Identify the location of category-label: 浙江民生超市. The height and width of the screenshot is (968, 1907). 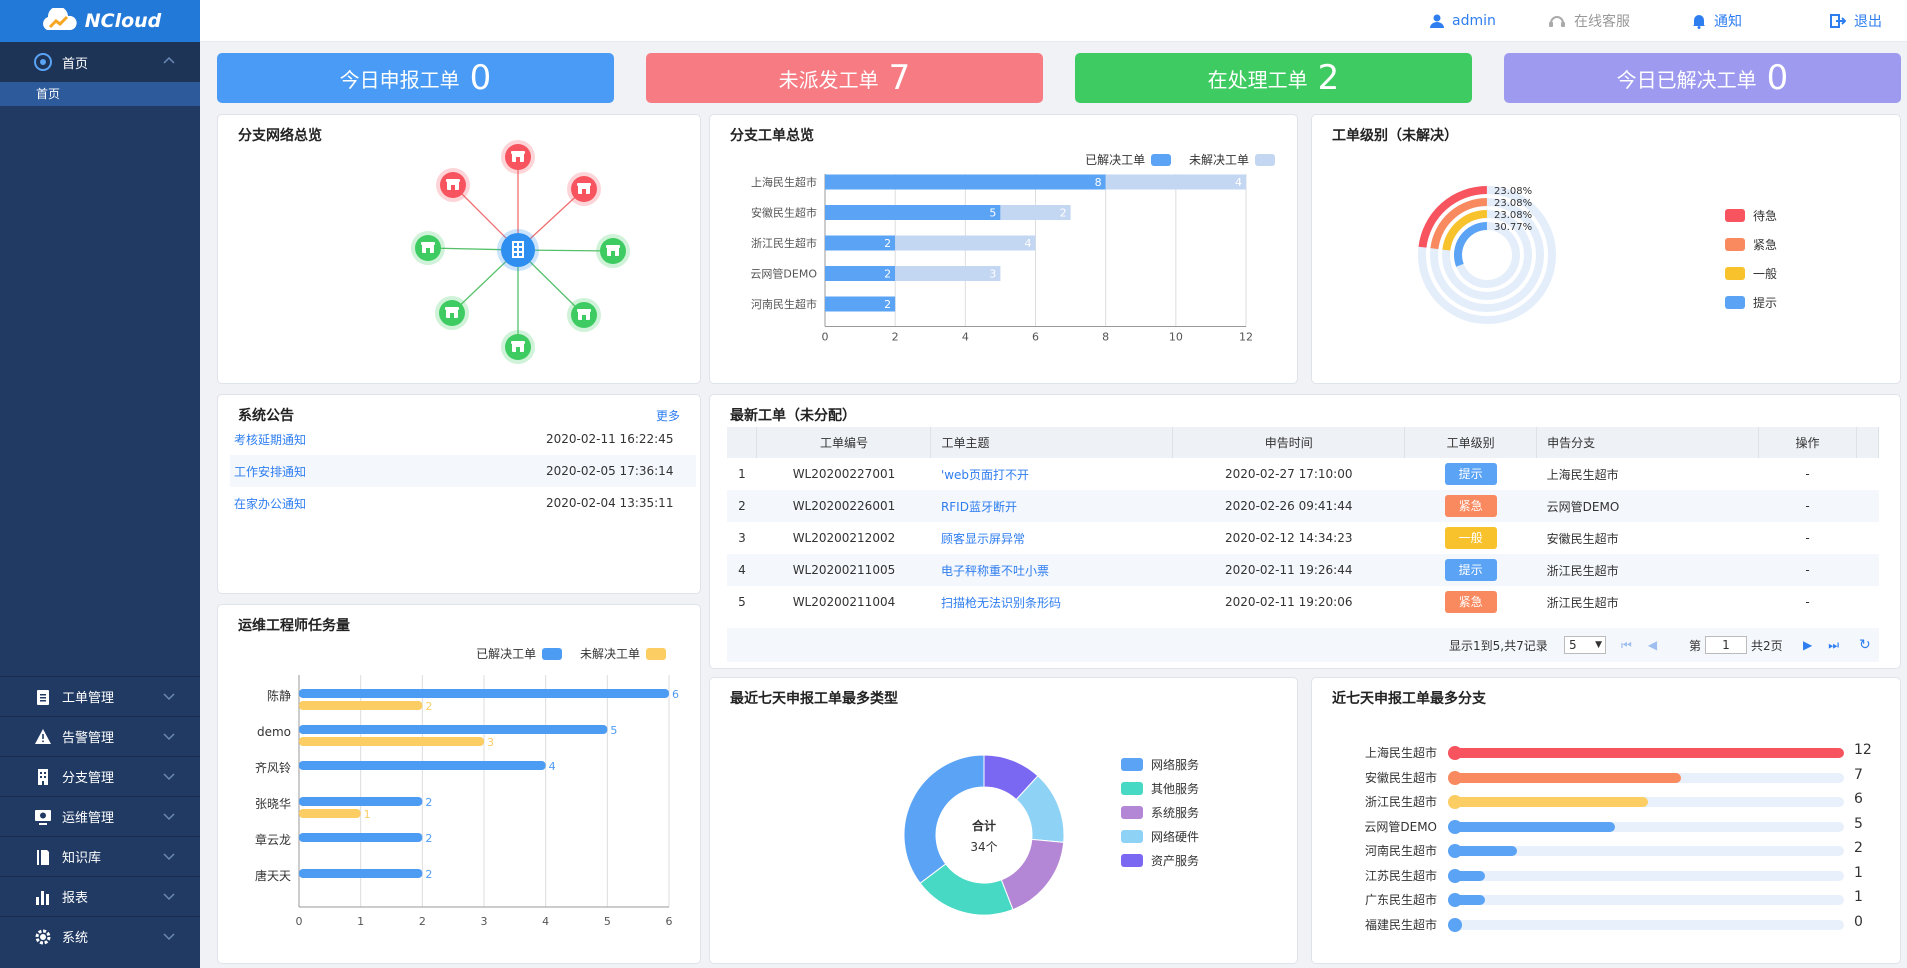
(784, 243).